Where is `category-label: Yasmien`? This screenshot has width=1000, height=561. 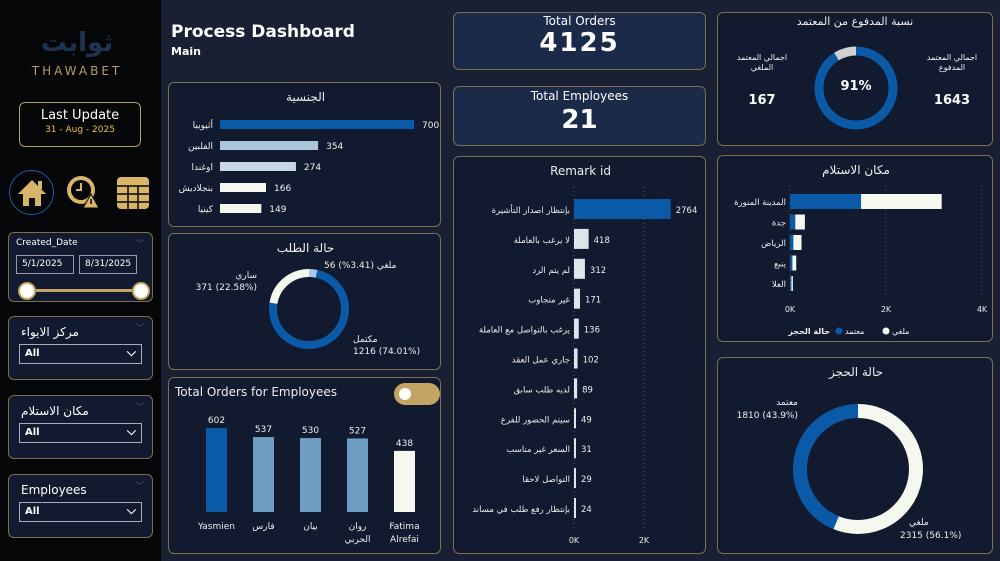
category-label: Yasmien is located at coordinates (216, 527).